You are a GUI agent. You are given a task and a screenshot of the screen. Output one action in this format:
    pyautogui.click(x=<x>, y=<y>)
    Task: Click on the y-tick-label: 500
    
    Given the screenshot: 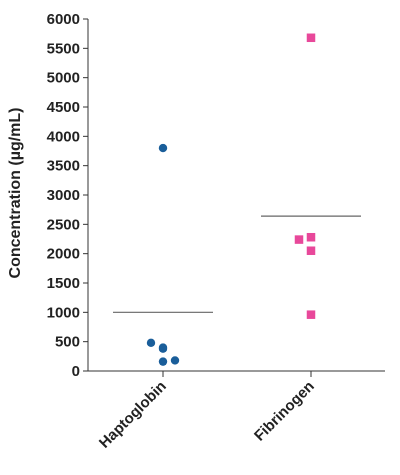 What is the action you would take?
    pyautogui.click(x=67, y=342)
    